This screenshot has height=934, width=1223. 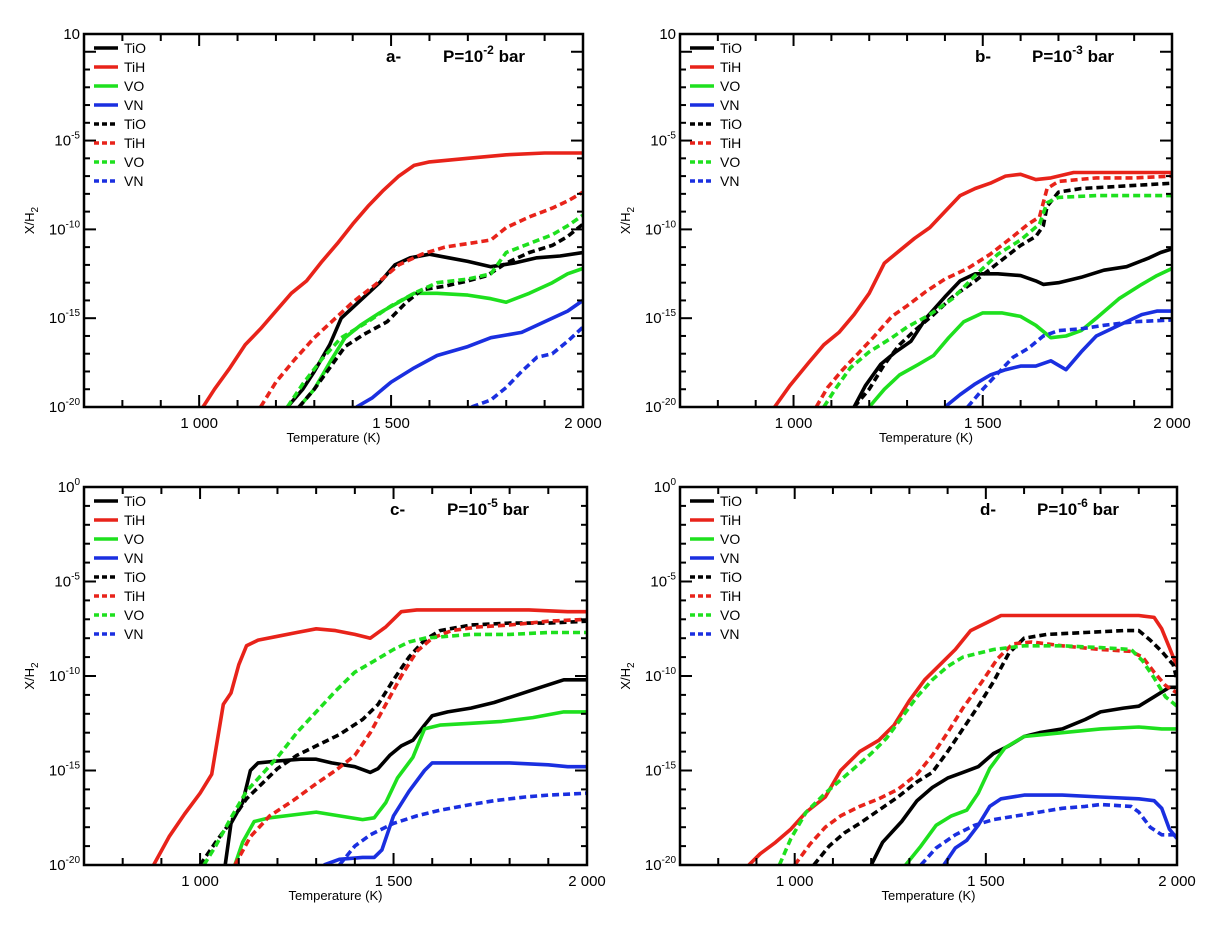 I want to click on pressure-annotation: P=10-2 bar, so click(x=484, y=54).